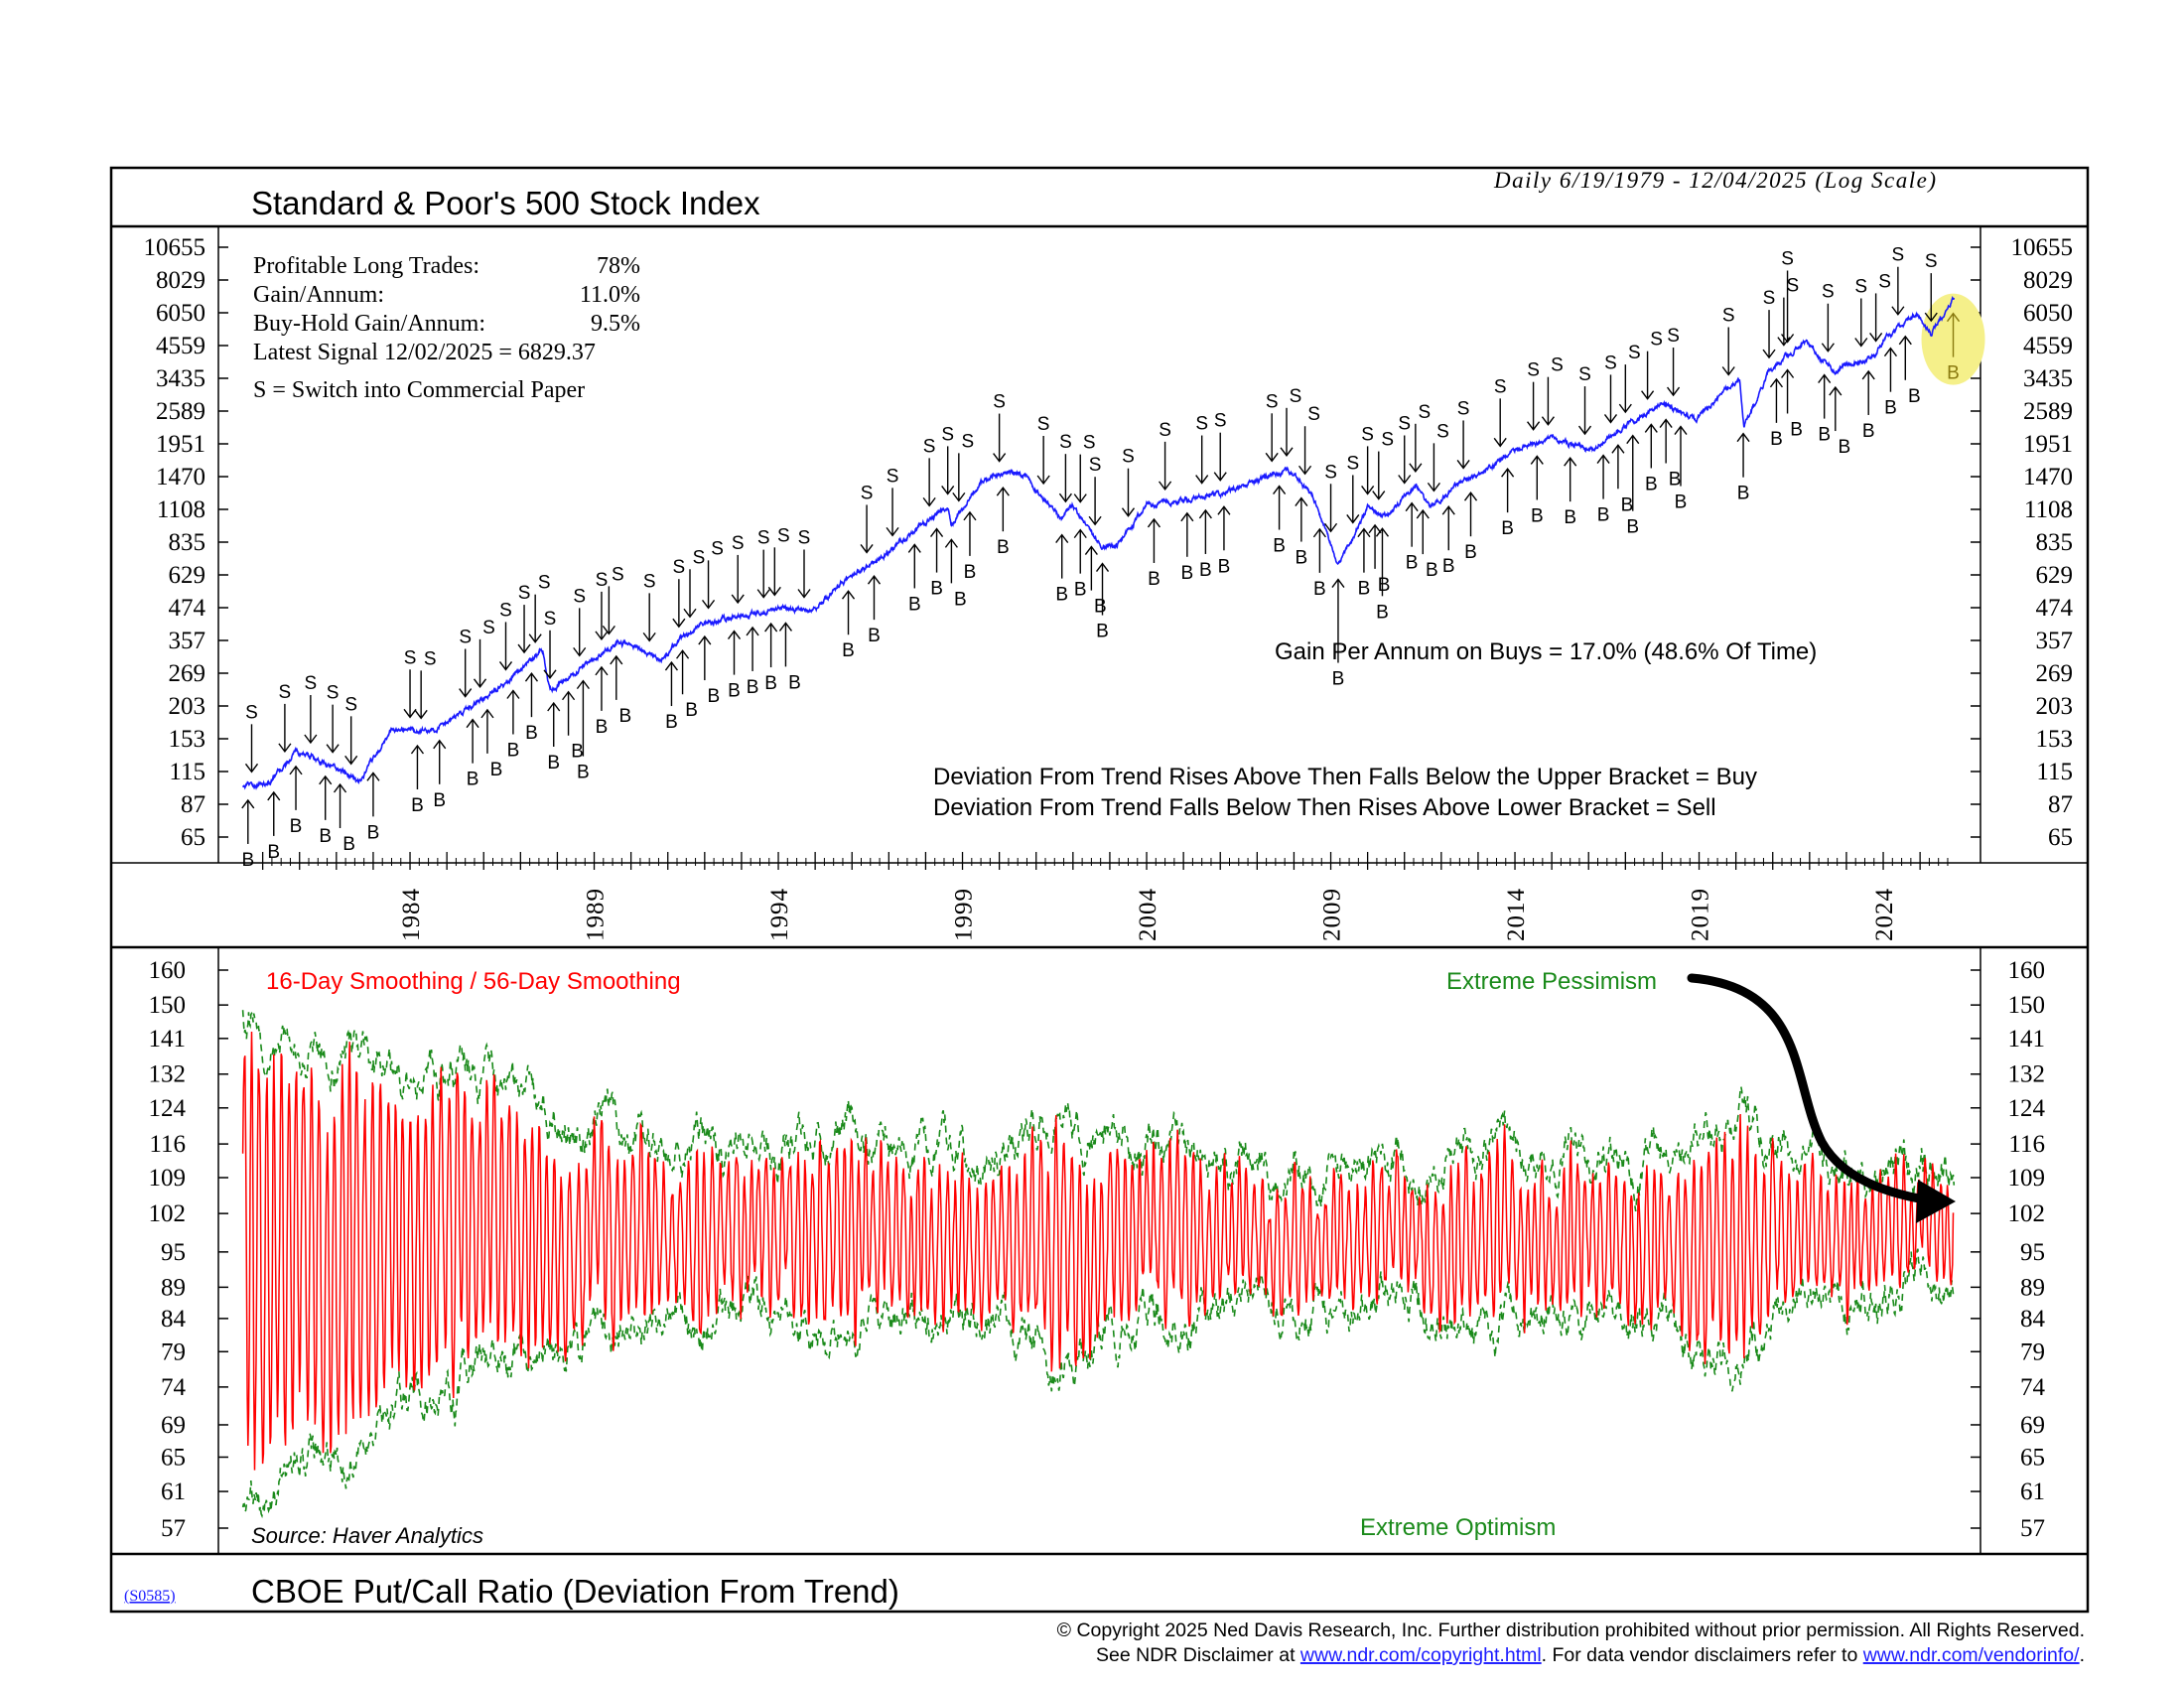  I want to click on y-tick-label-right: 8029, so click(2048, 280).